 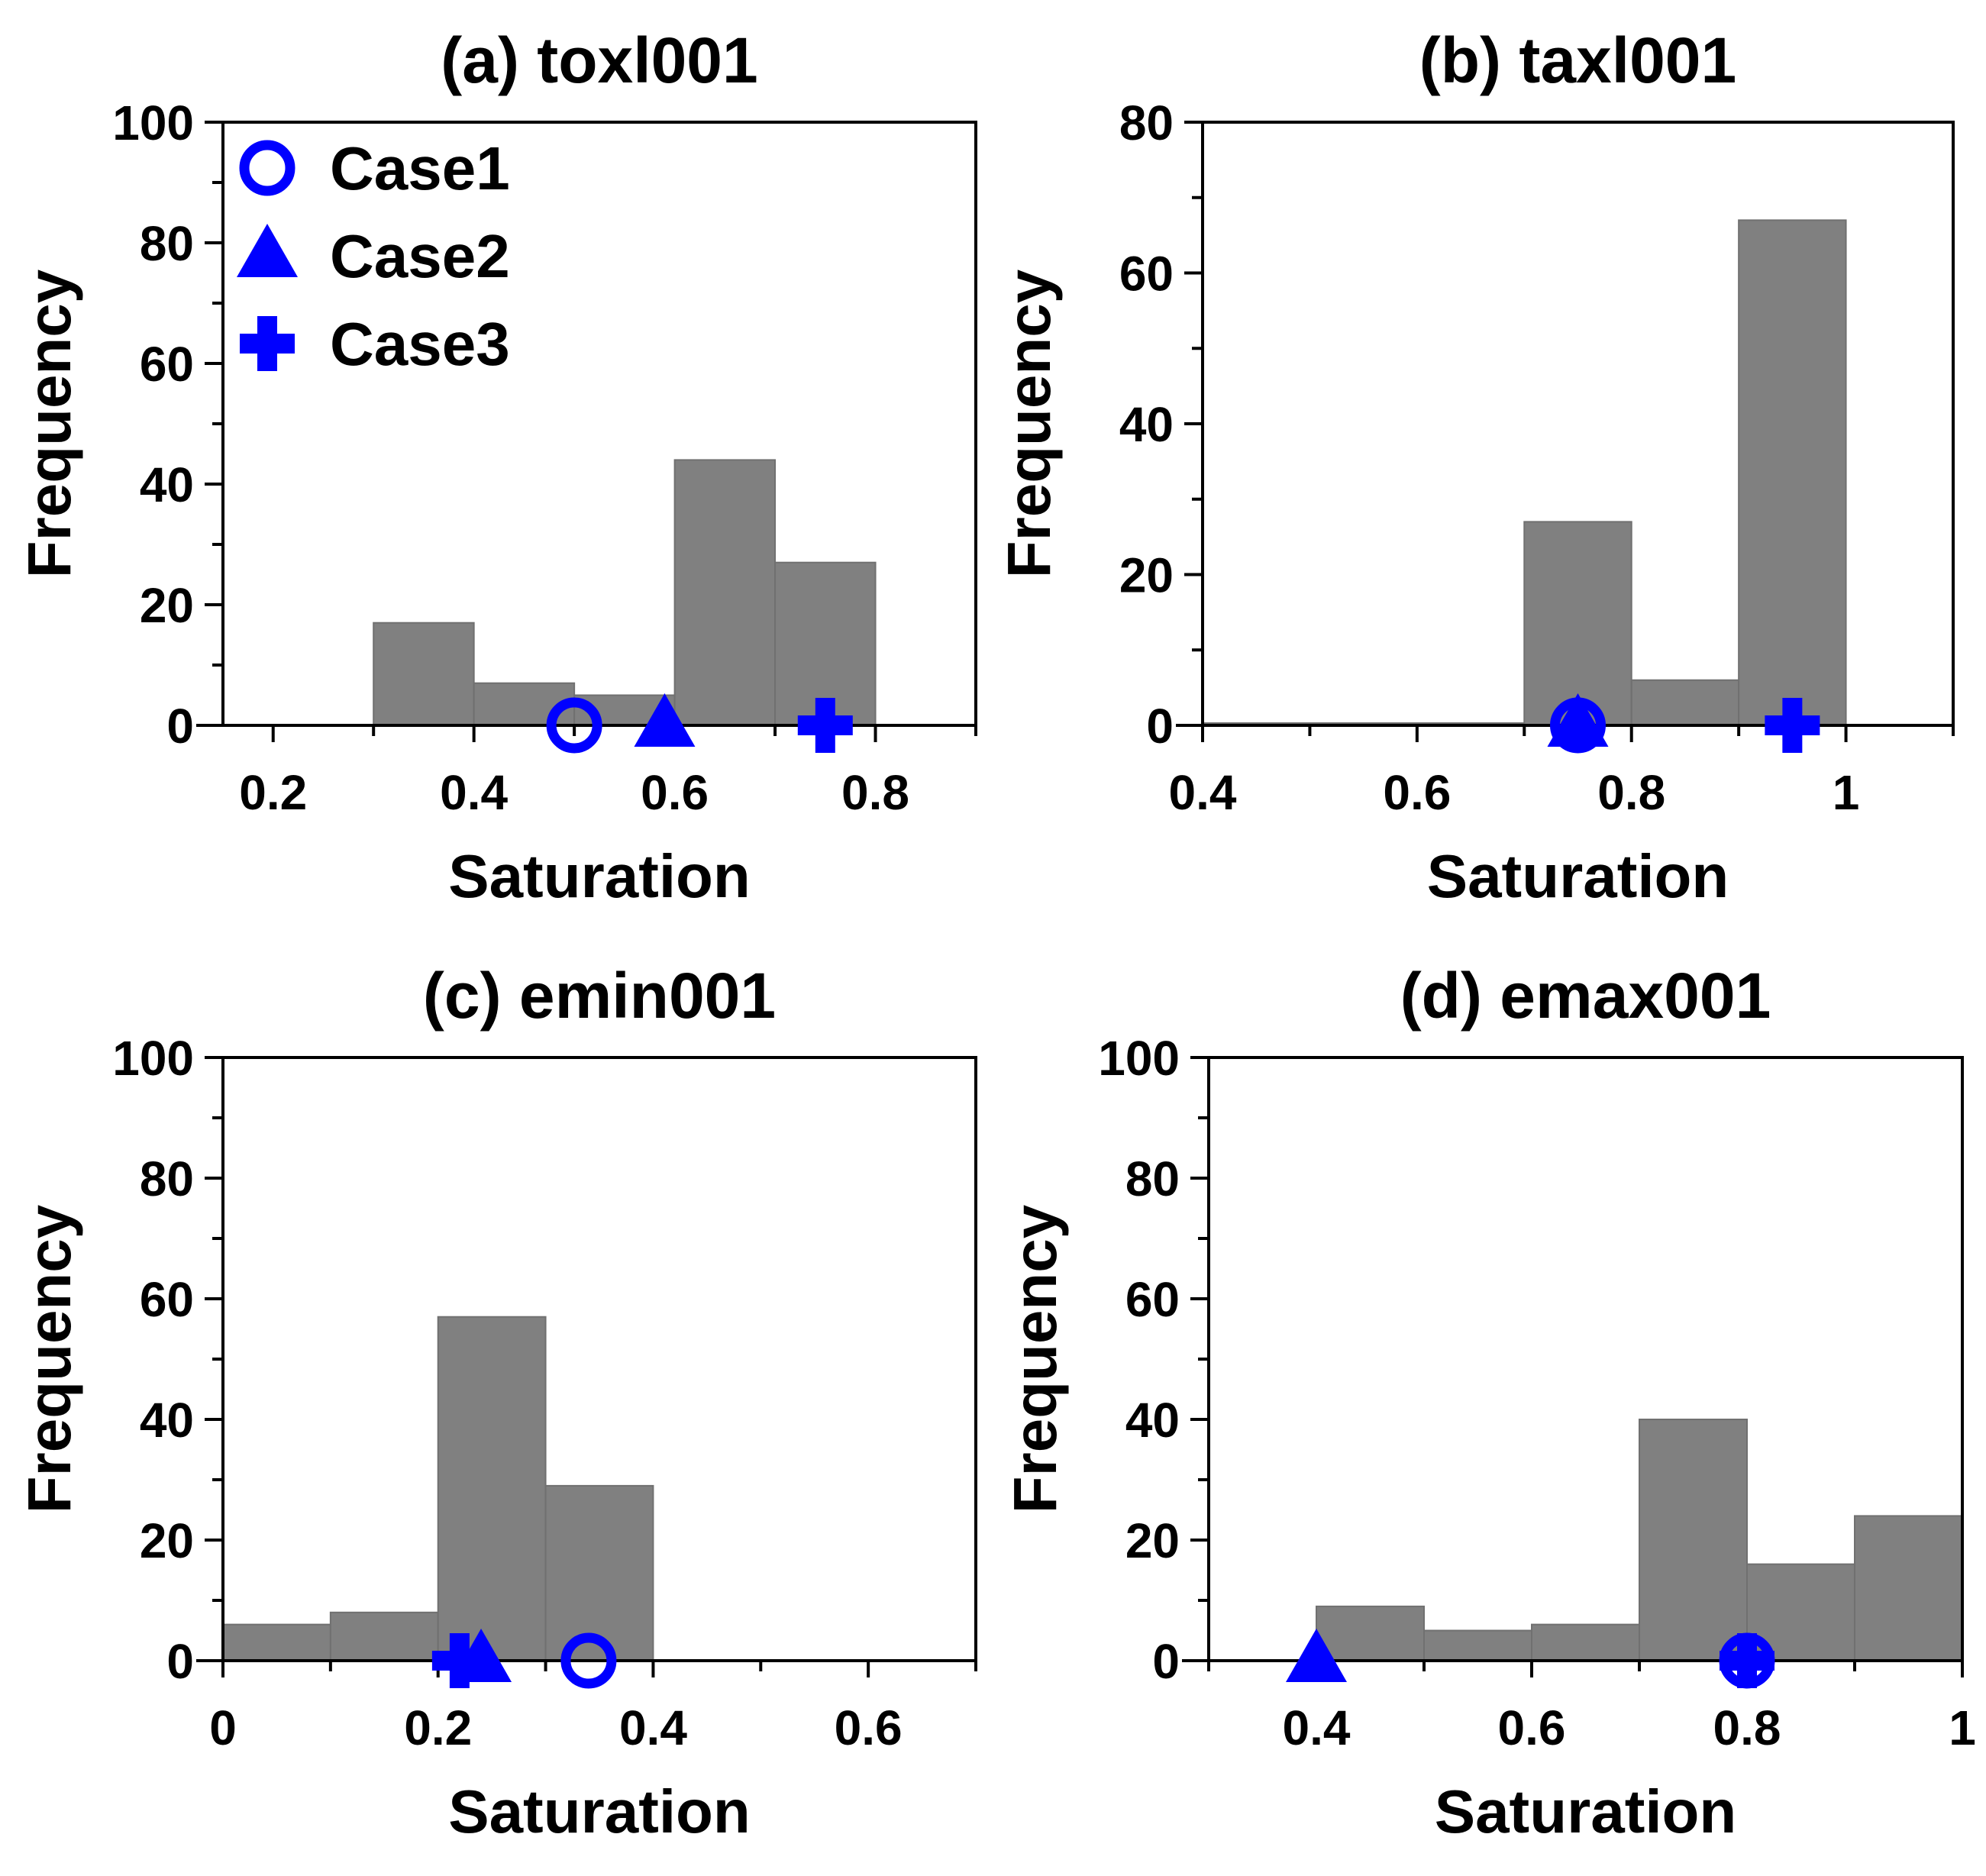 I want to click on x-tick-label: 0, so click(x=223, y=1727).